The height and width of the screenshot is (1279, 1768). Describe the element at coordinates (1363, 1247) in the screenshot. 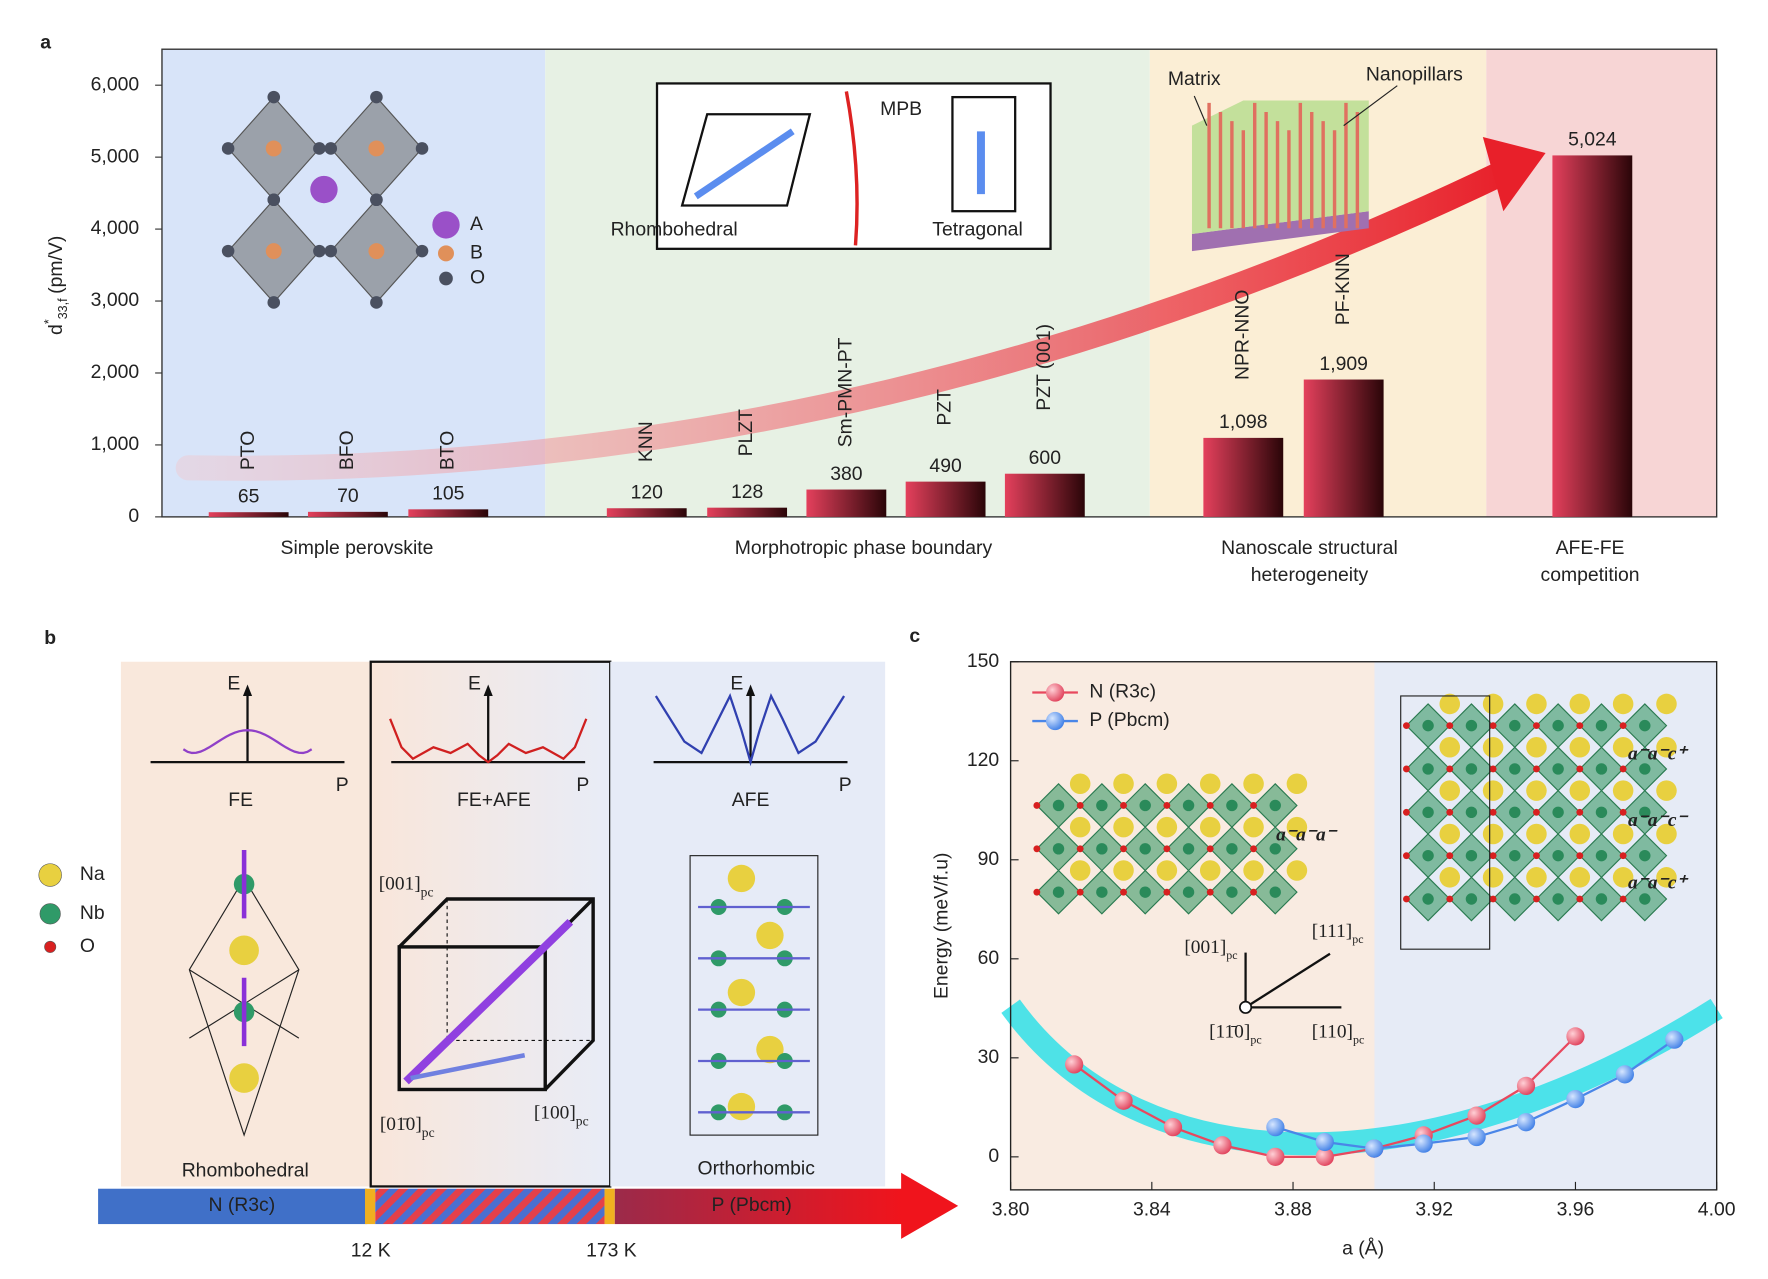

I see `x-axis-label: a (Å)` at that location.